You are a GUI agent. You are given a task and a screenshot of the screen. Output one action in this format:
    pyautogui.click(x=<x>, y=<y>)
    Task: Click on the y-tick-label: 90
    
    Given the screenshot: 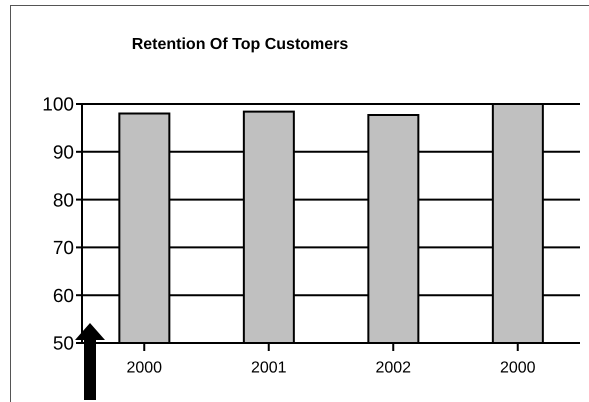 What is the action you would take?
    pyautogui.click(x=63, y=153)
    